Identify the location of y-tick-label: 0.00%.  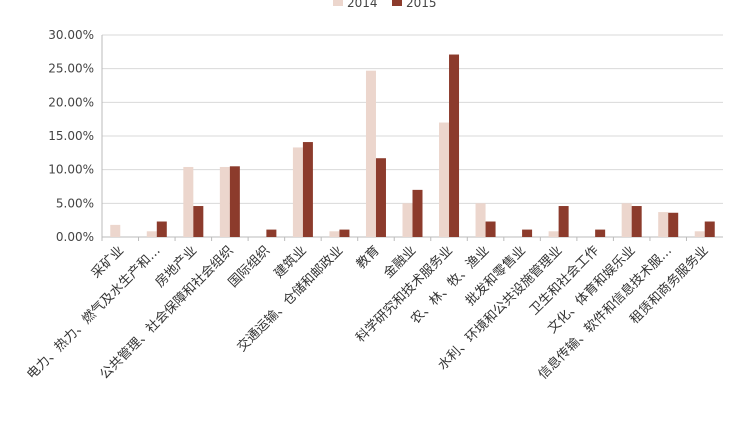
(75, 237).